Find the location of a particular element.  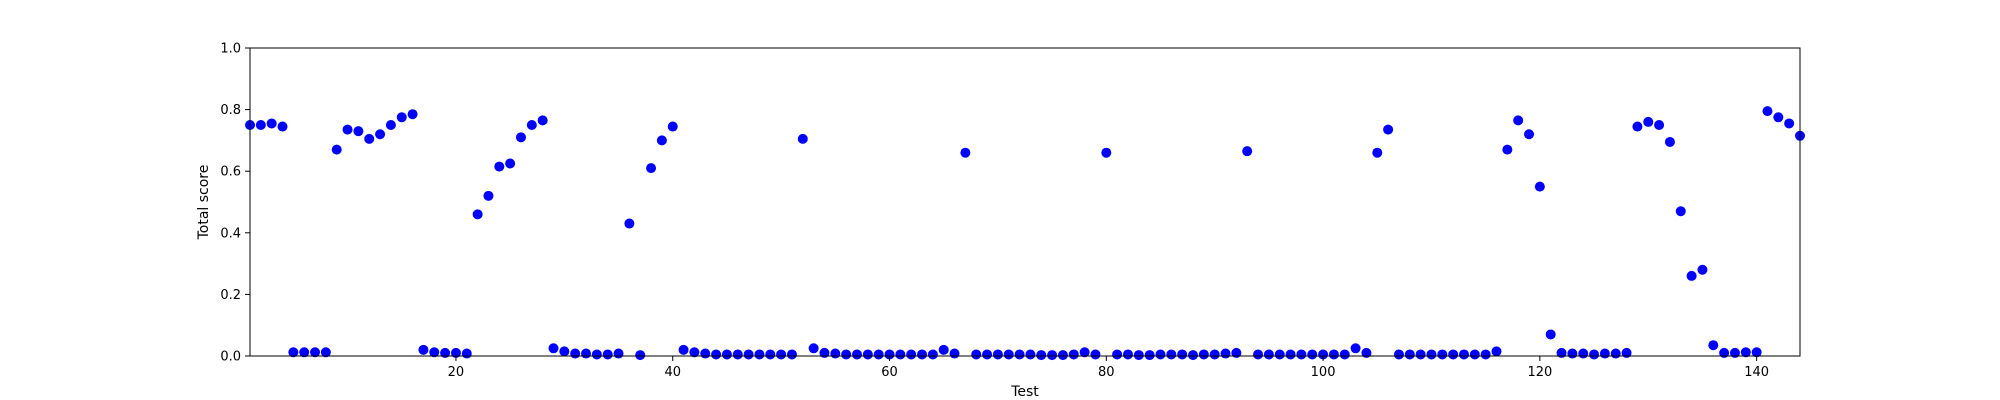

x-tick-label: 140 is located at coordinates (1756, 372).